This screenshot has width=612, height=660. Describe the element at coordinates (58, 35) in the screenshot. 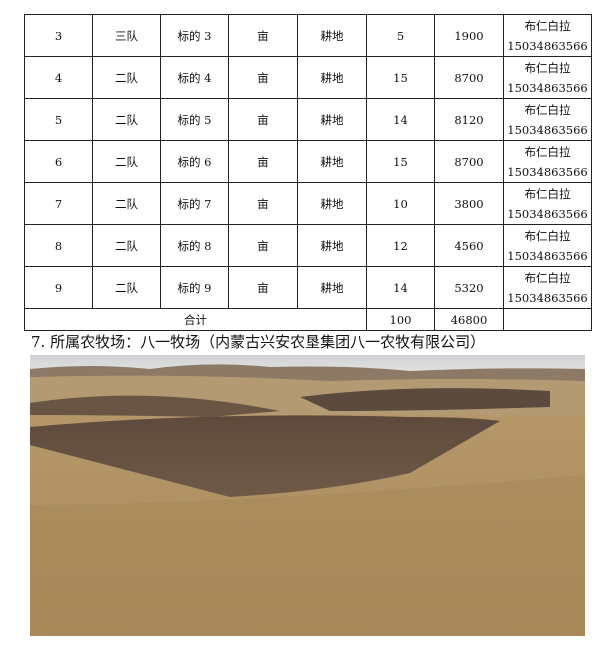

I see `cell-no: 3` at that location.